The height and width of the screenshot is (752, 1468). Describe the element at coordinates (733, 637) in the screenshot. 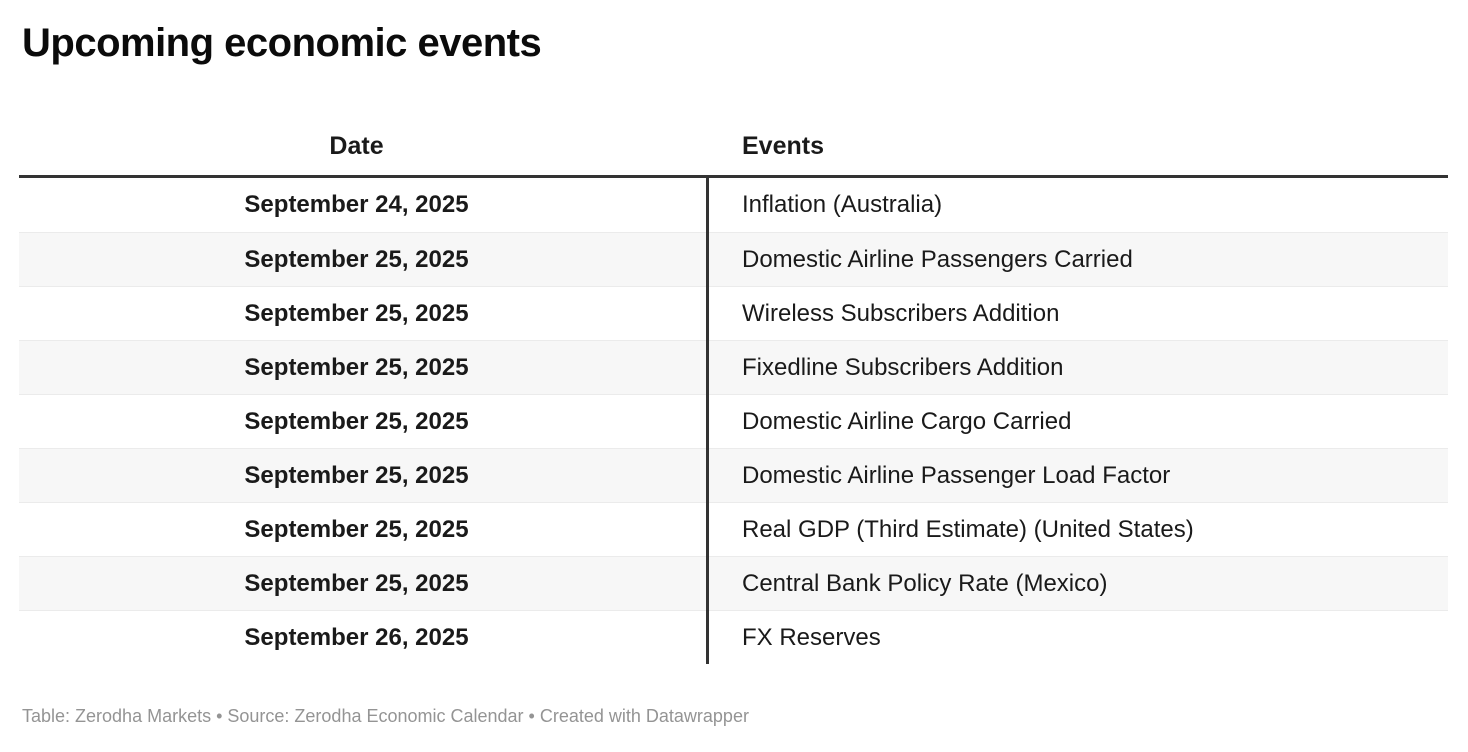

I see `table-row: September 26, 2025 FX Reserves` at that location.